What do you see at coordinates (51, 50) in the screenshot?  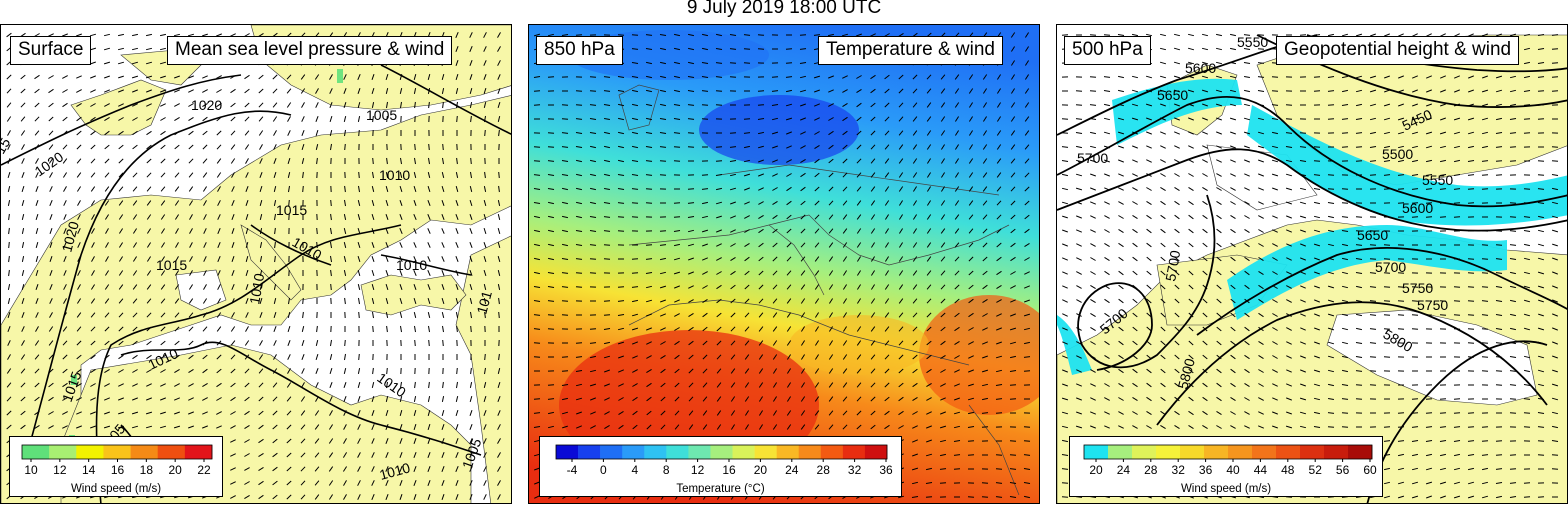 I see `surface-level-label: Surface` at bounding box center [51, 50].